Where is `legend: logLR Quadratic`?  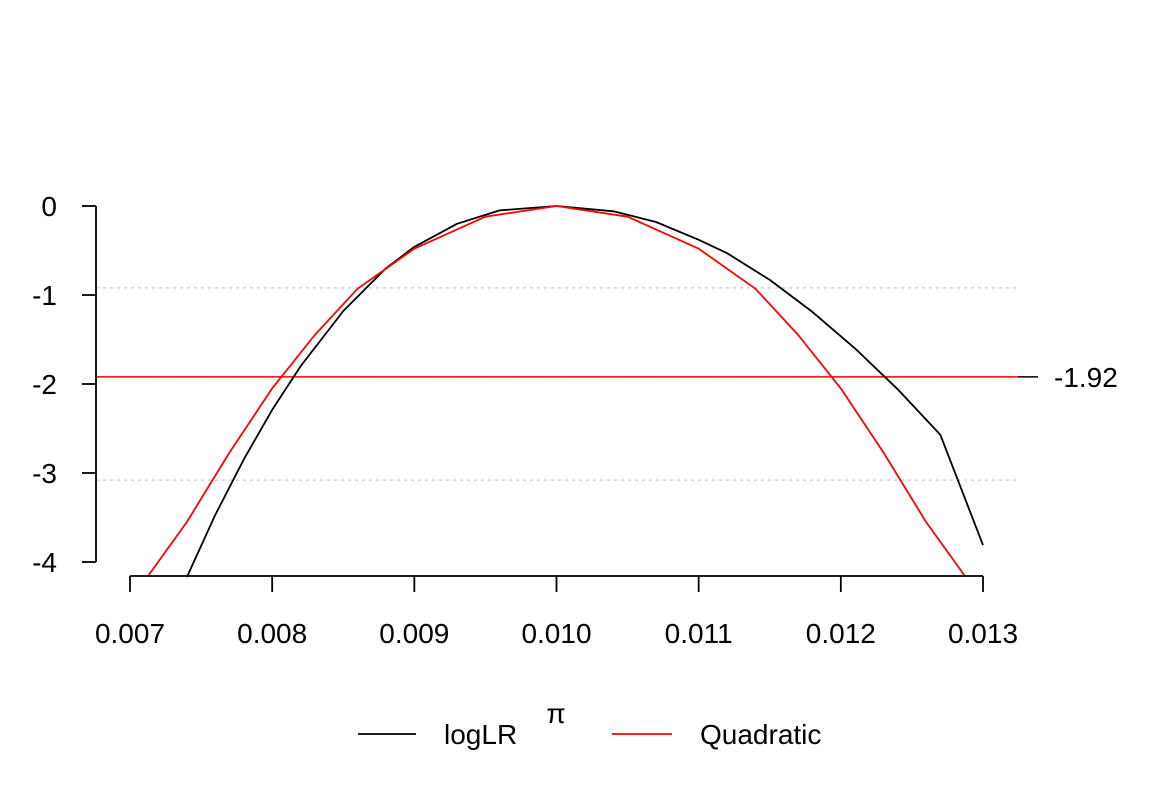
legend: logLR Quadratic is located at coordinates (589, 734).